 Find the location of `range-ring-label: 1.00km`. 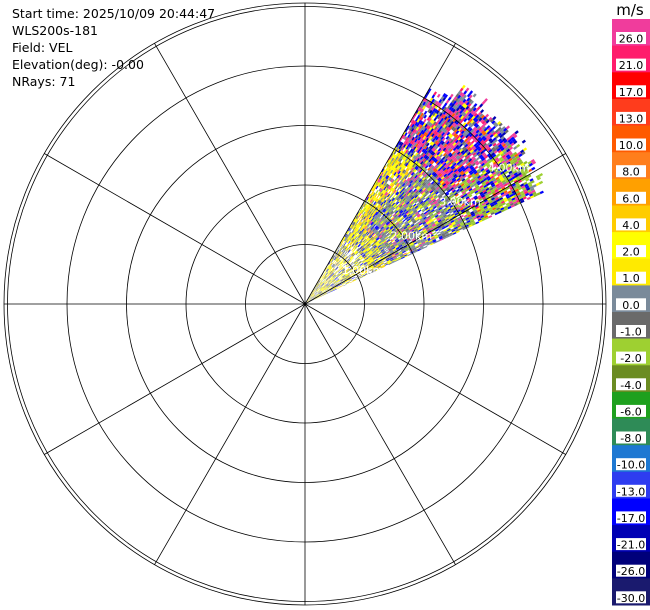

range-ring-label: 1.00km is located at coordinates (363, 270).